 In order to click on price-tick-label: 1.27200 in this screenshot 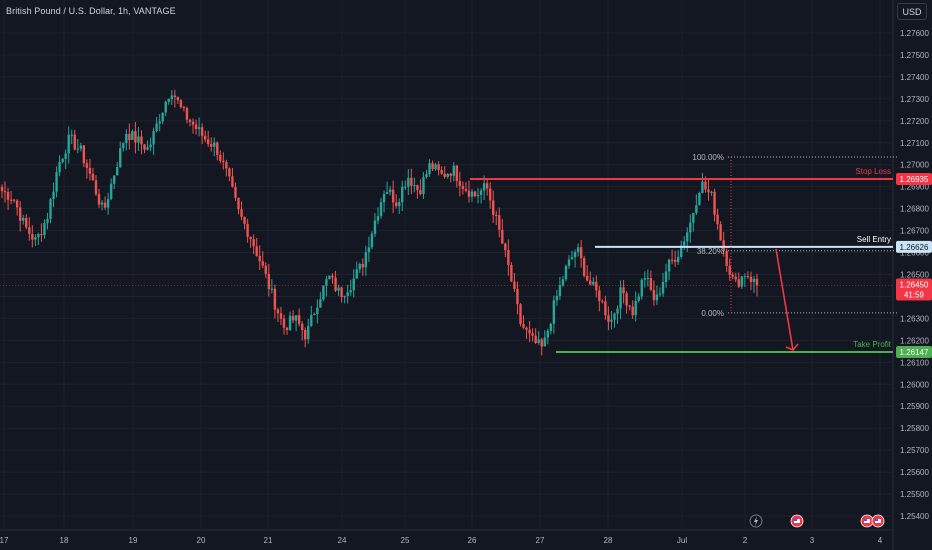, I will do `click(914, 121)`.